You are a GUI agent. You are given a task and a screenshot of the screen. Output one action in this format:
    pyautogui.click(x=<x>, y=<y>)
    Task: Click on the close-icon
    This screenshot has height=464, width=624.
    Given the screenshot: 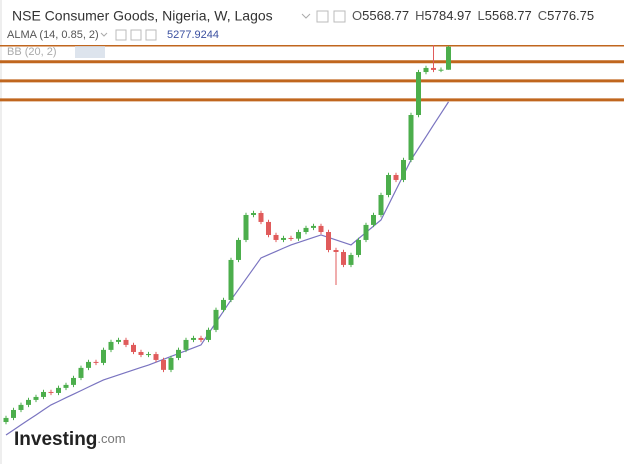 What is the action you would take?
    pyautogui.click(x=151, y=35)
    